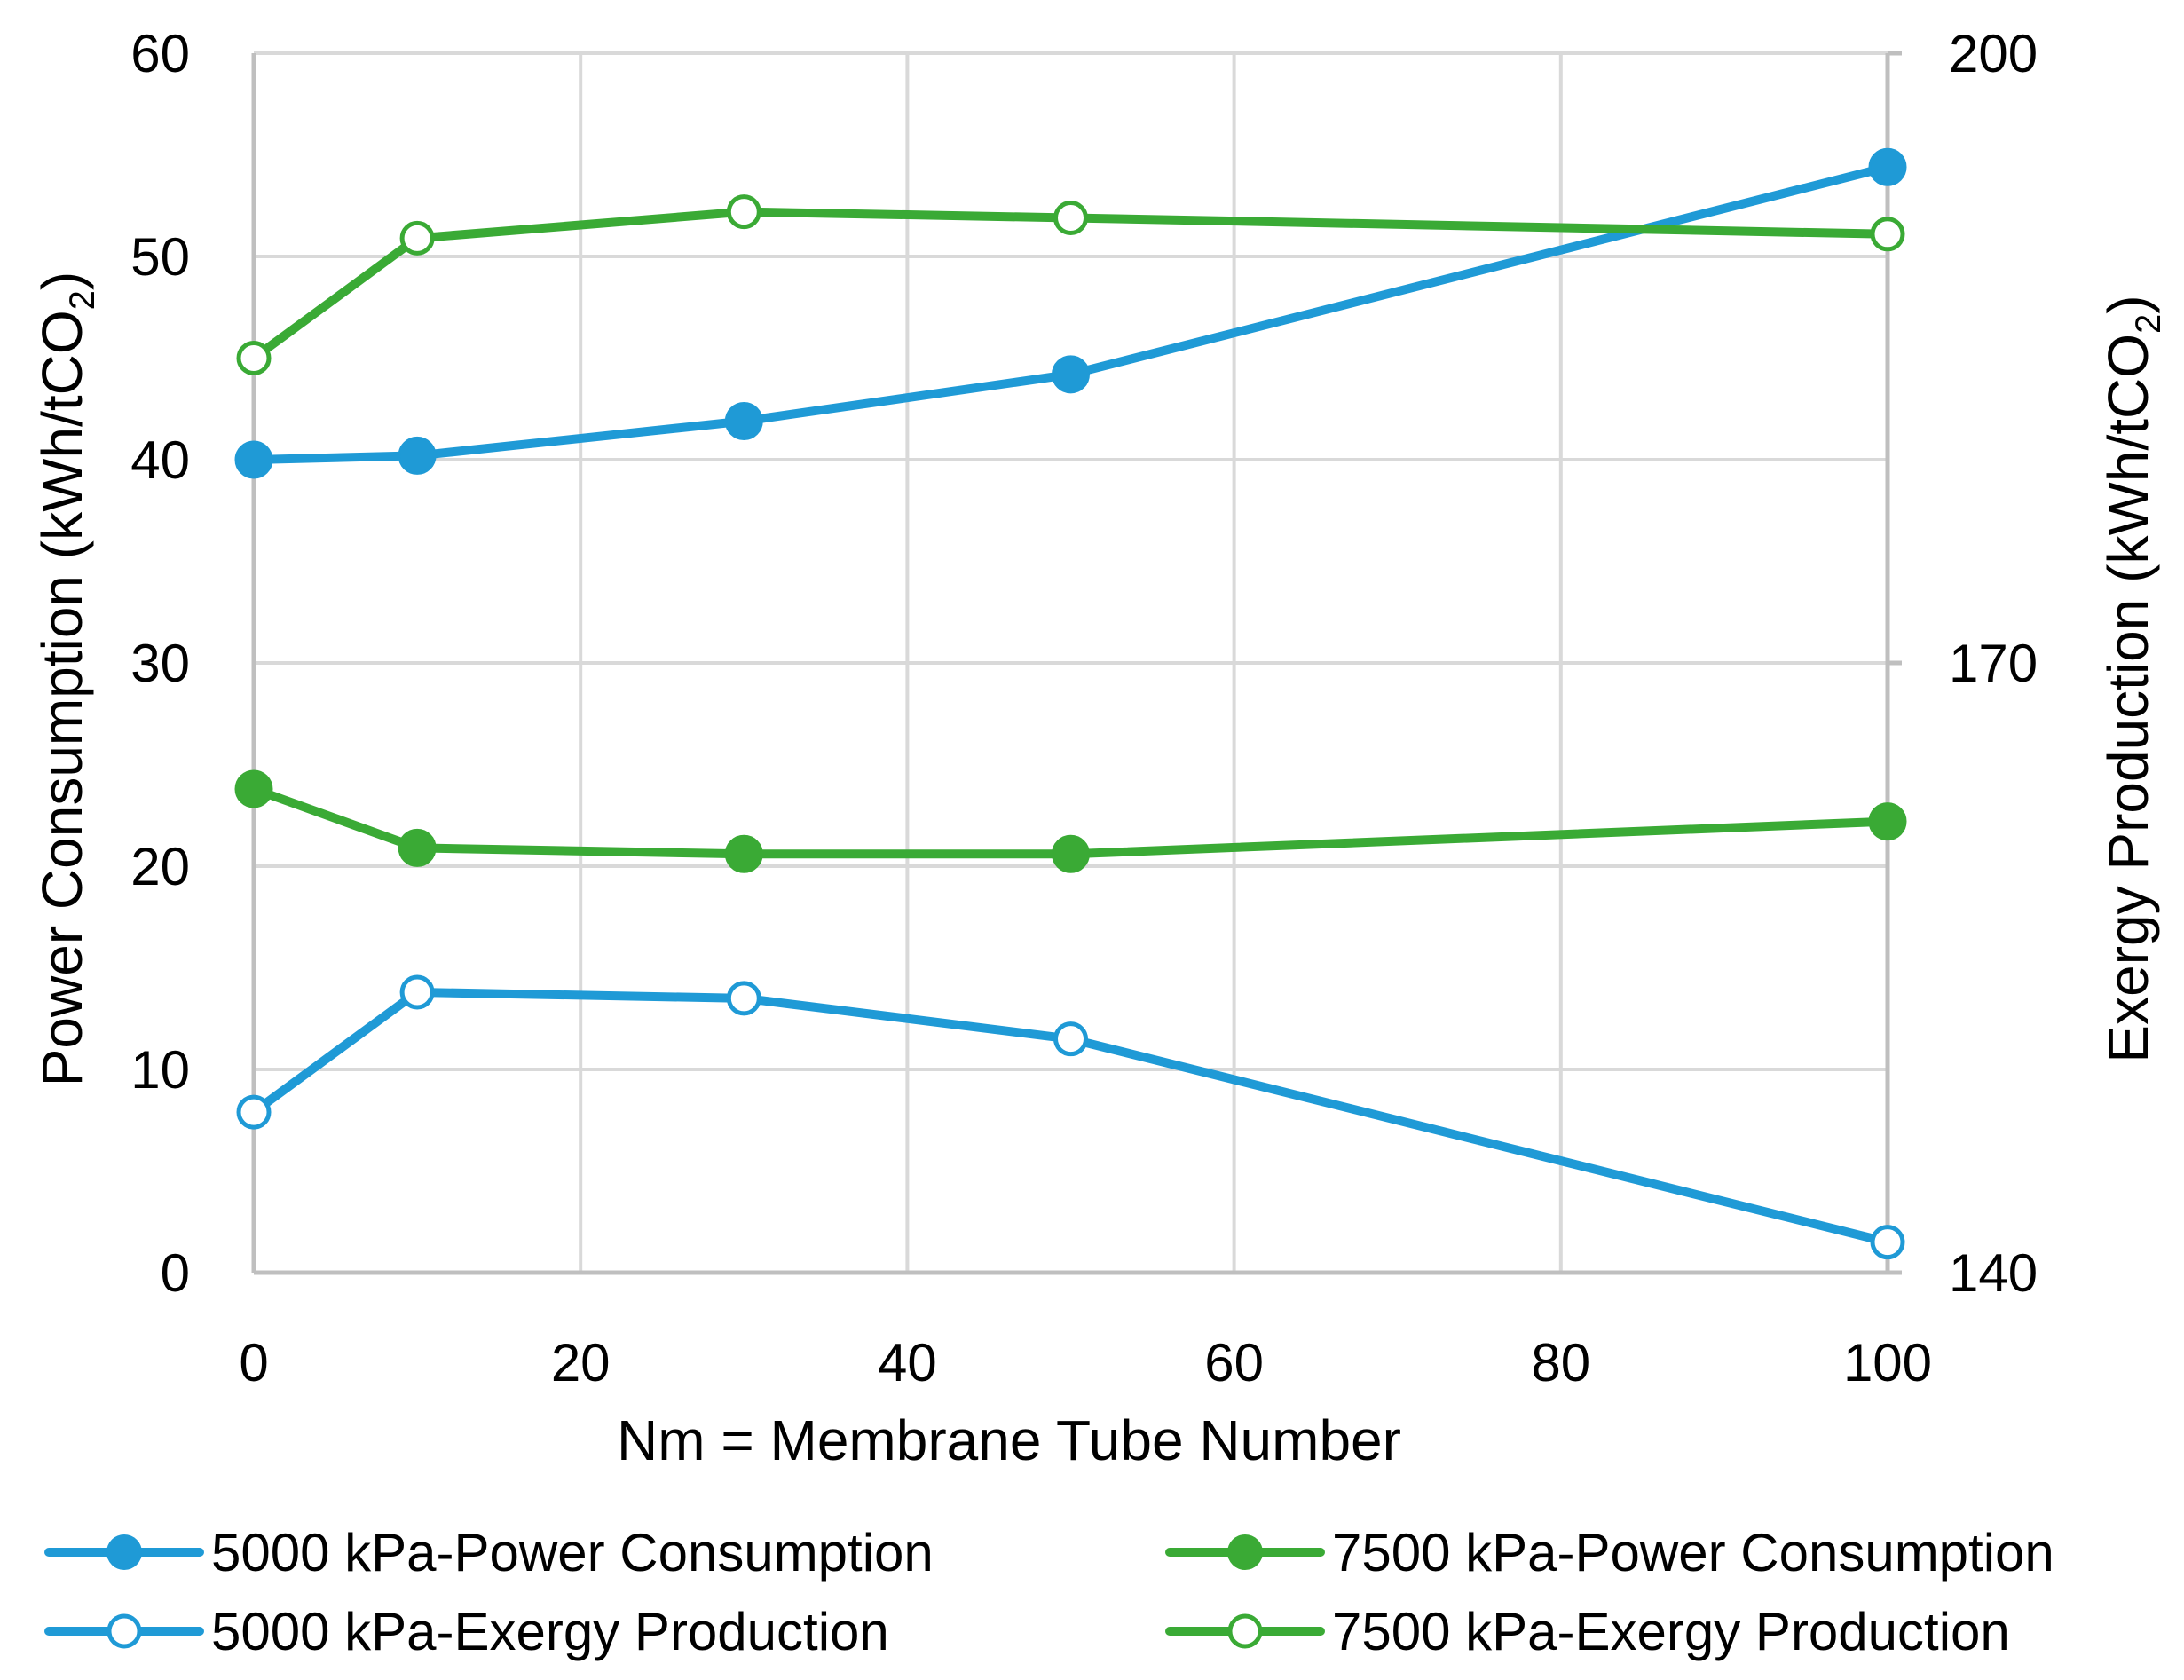 This screenshot has width=2184, height=1680. I want to click on x-tick-label-40: 40, so click(907, 1362).